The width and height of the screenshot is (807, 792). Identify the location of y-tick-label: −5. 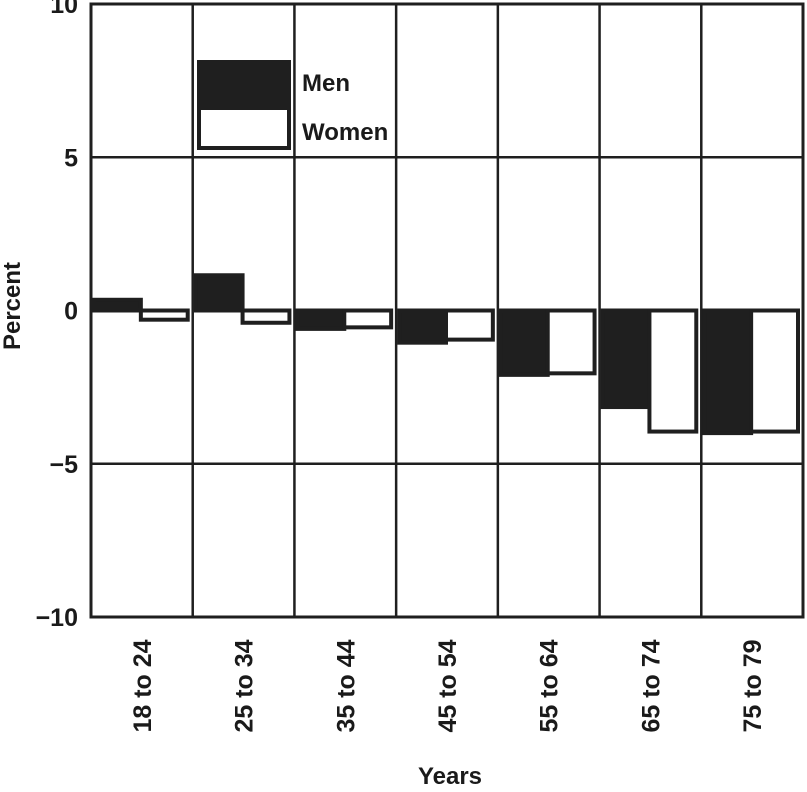
(63, 465).